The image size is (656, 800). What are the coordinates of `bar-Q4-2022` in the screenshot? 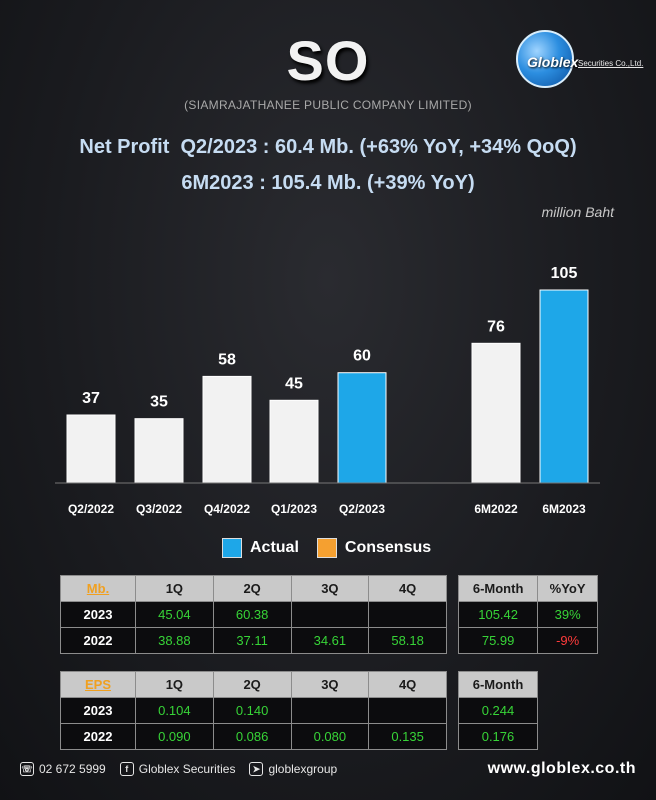 It's located at (227, 429).